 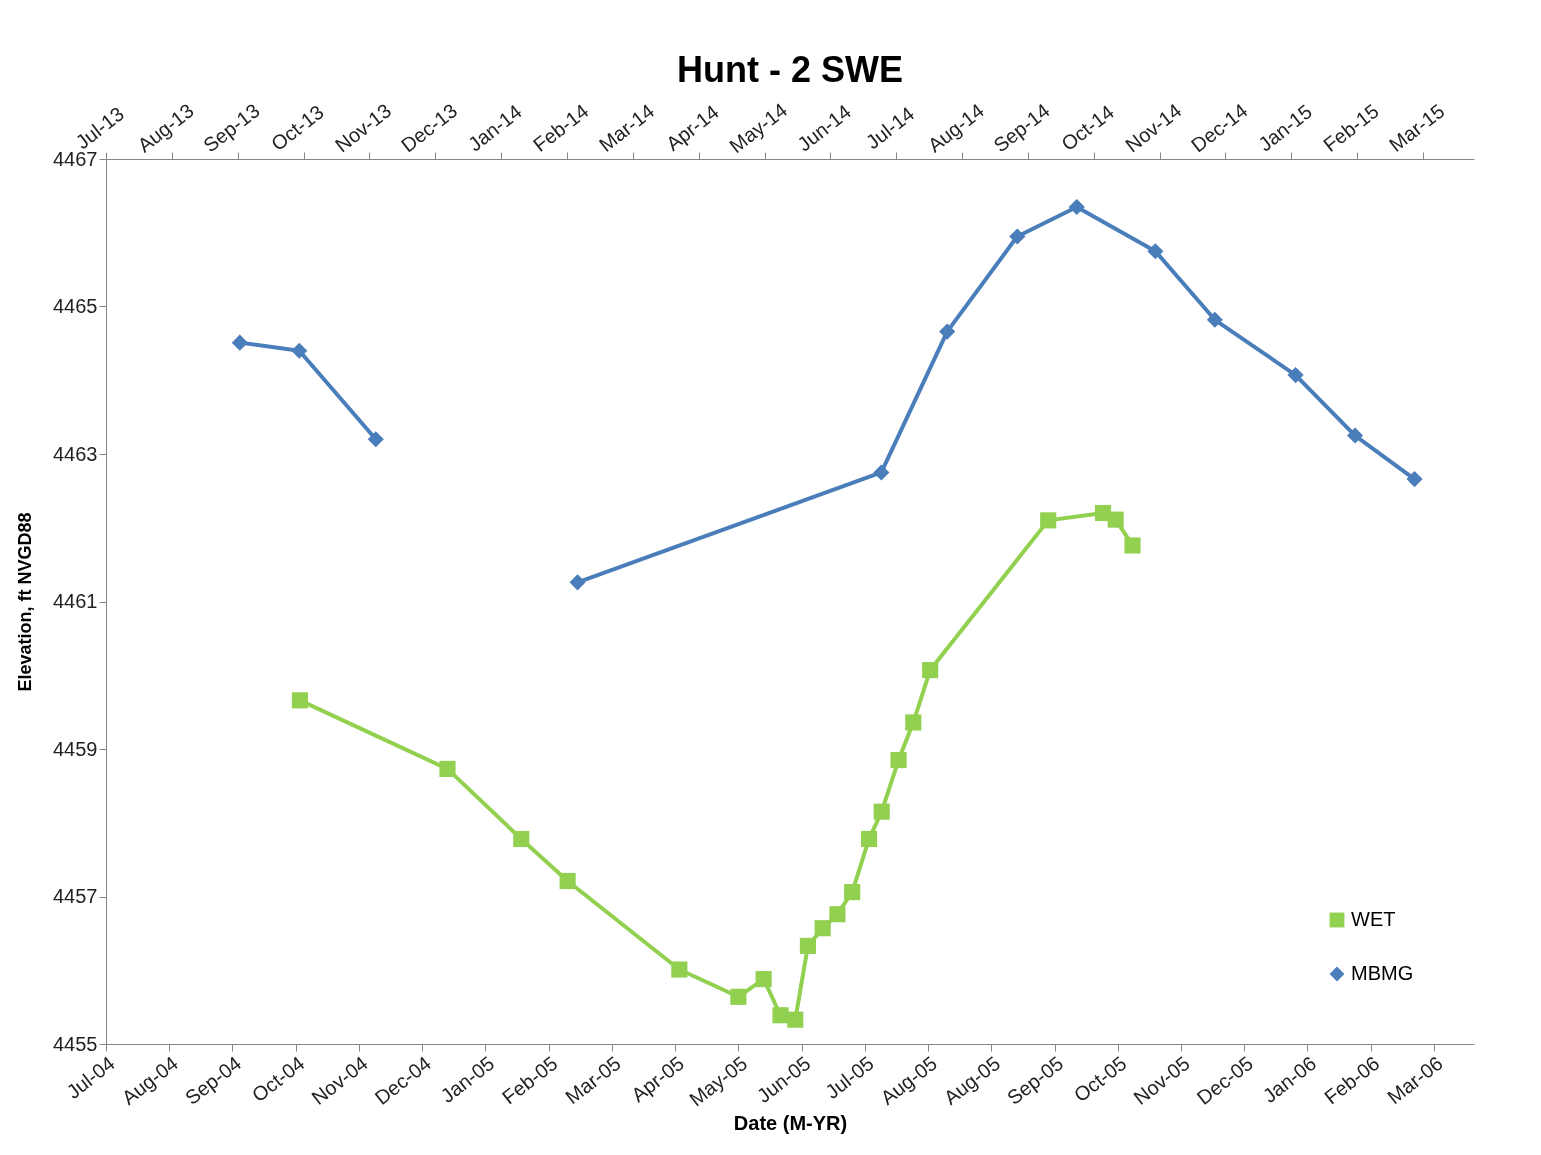 I want to click on legend-label: WET, so click(x=1373, y=919).